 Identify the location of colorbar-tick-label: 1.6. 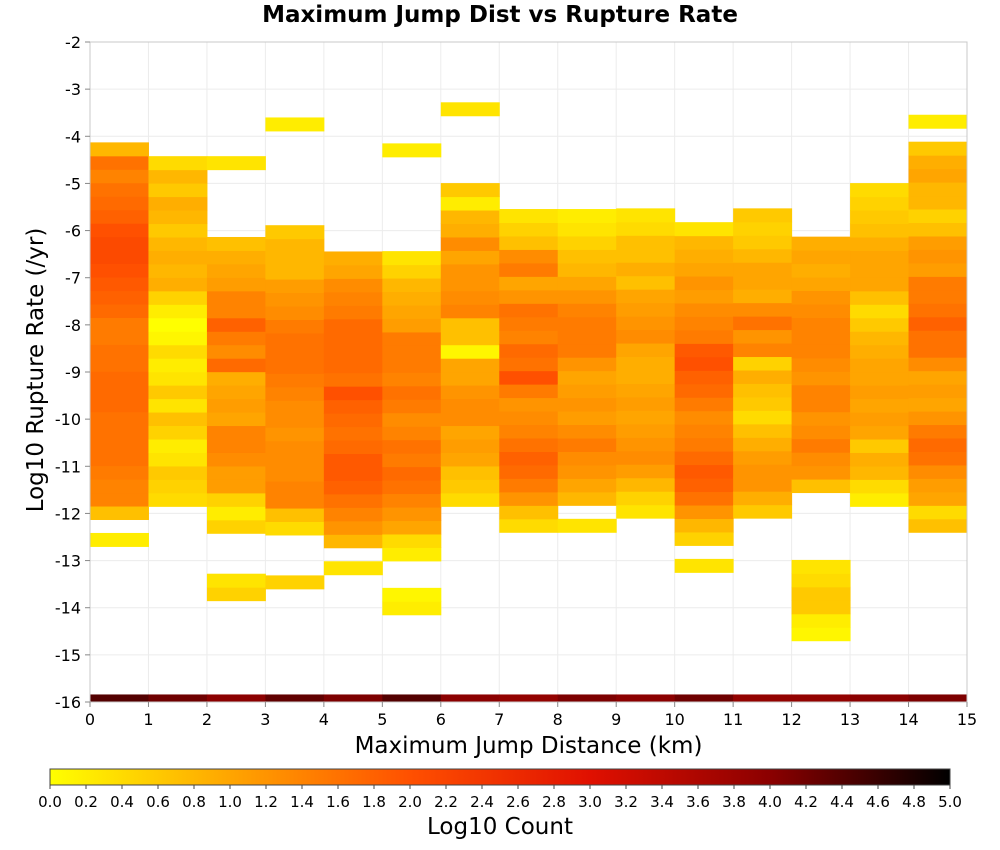
(338, 802).